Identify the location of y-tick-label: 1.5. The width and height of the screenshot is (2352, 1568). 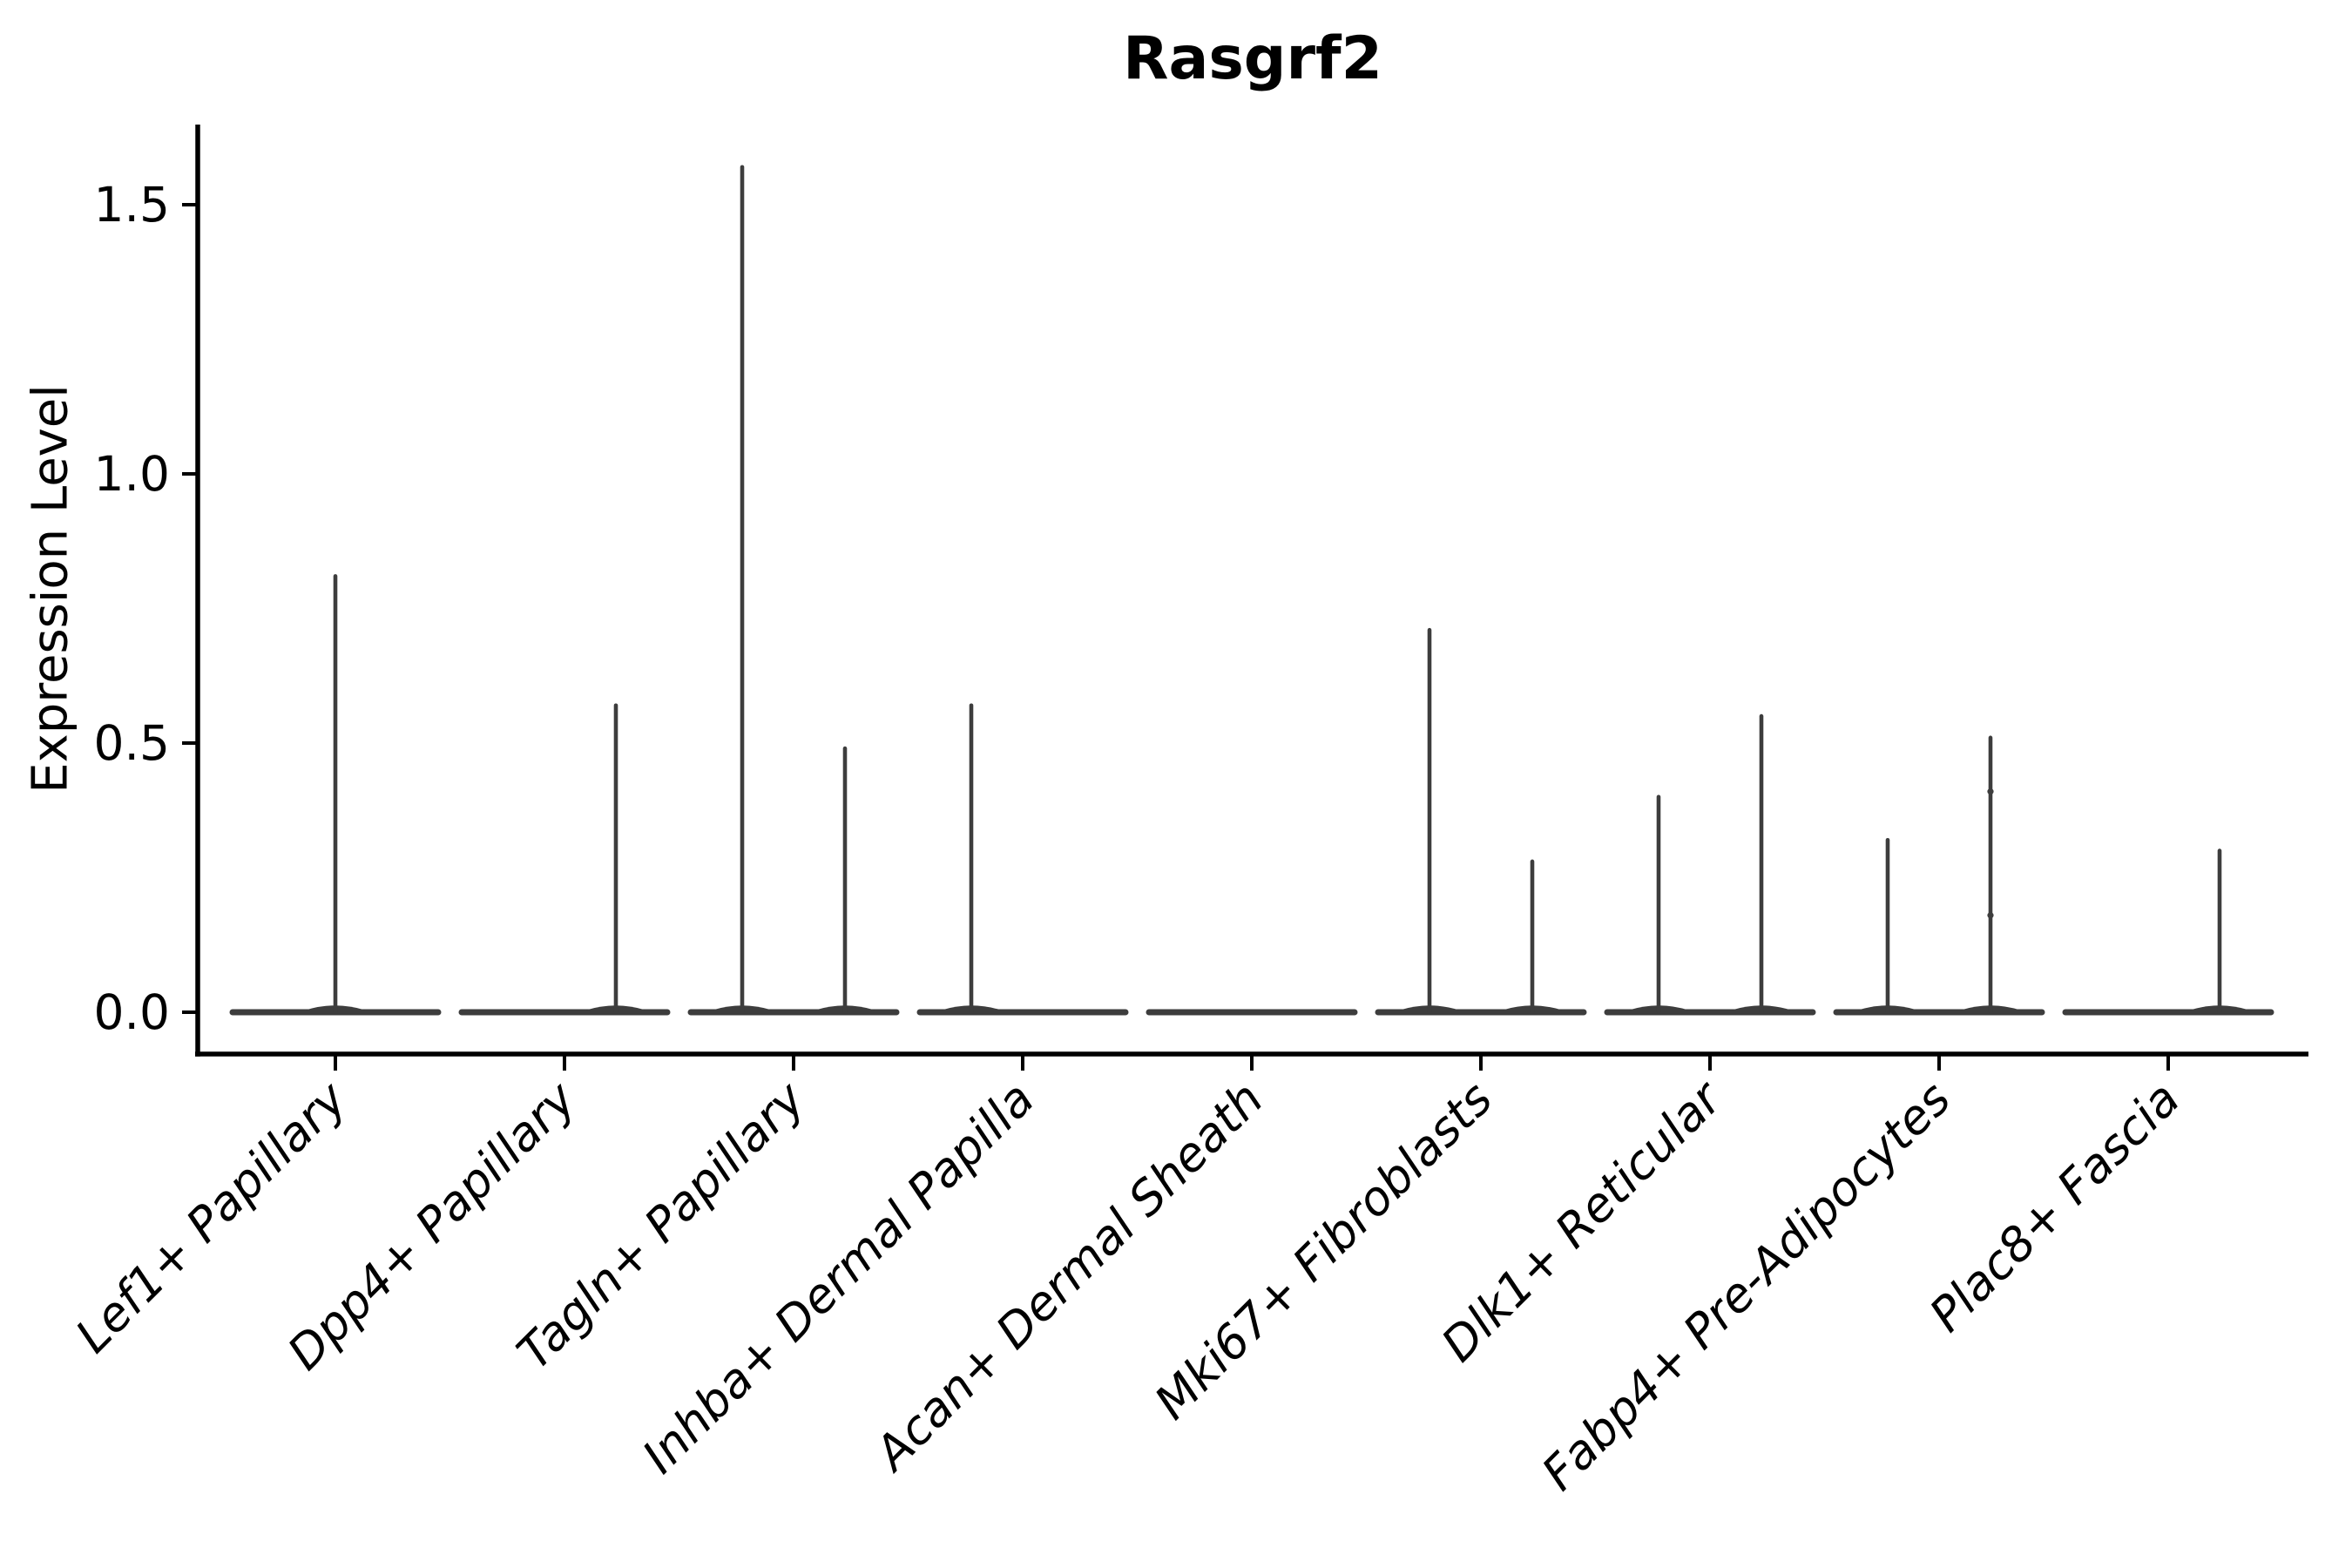
(132, 205).